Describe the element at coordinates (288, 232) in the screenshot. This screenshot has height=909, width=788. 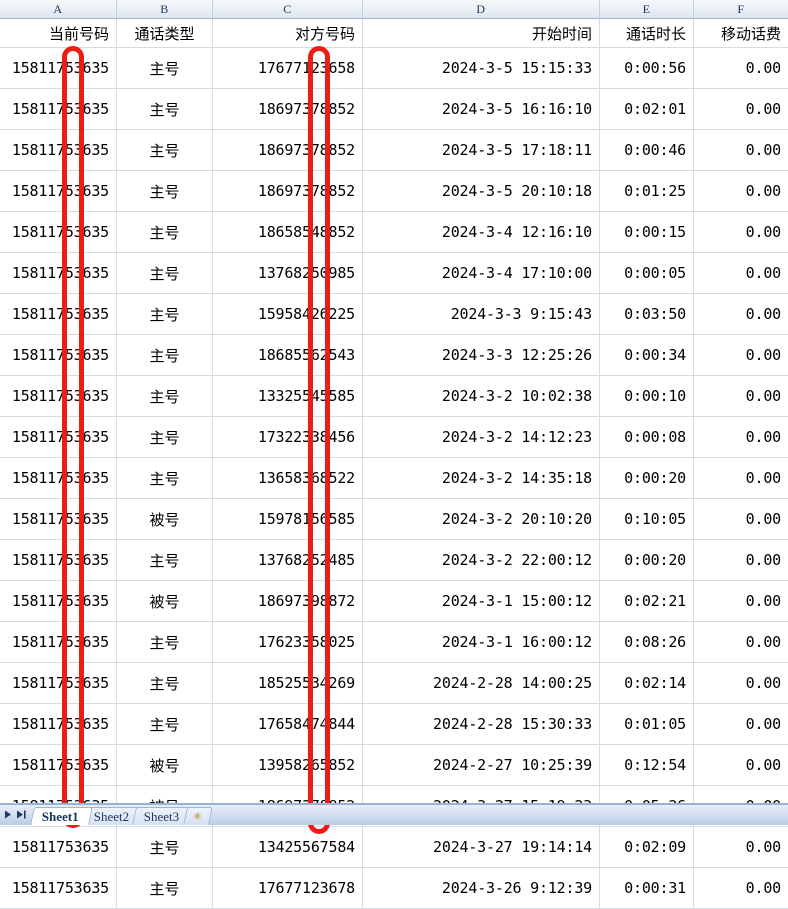
I see `cell-other-number: 18658548852` at that location.